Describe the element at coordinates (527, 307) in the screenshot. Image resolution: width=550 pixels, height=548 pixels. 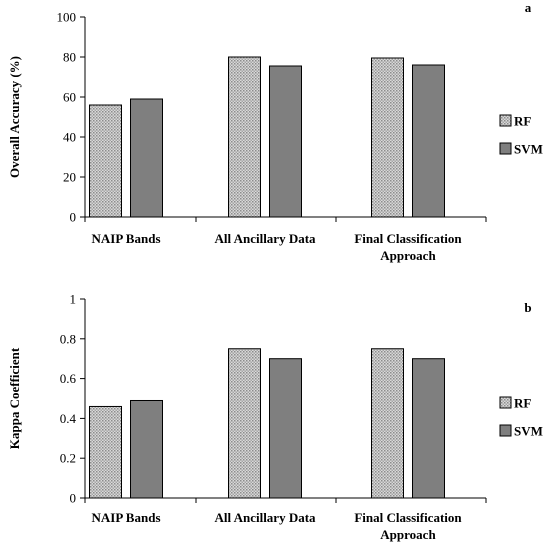
I see `panel-label: b` at that location.